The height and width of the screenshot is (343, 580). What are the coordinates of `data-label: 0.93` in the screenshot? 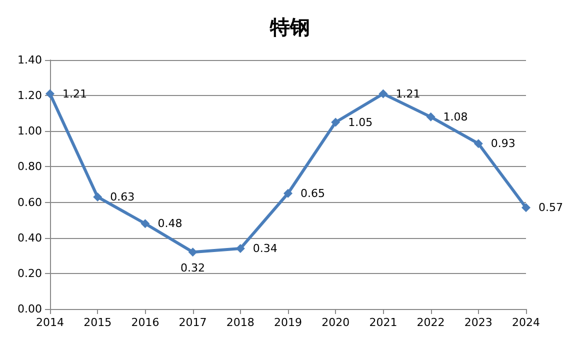 It's located at (503, 143).